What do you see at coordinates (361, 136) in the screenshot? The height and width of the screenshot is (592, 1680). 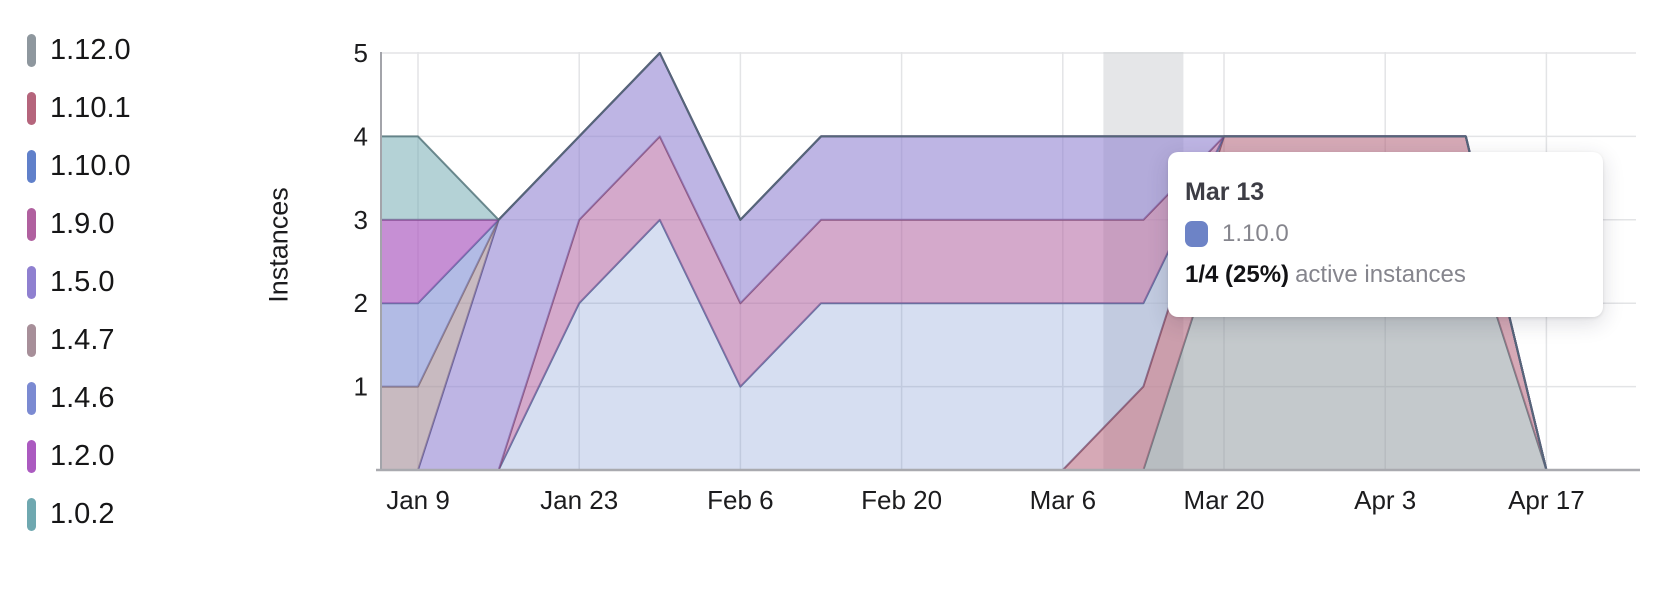 I see `y-tick-label: 4` at bounding box center [361, 136].